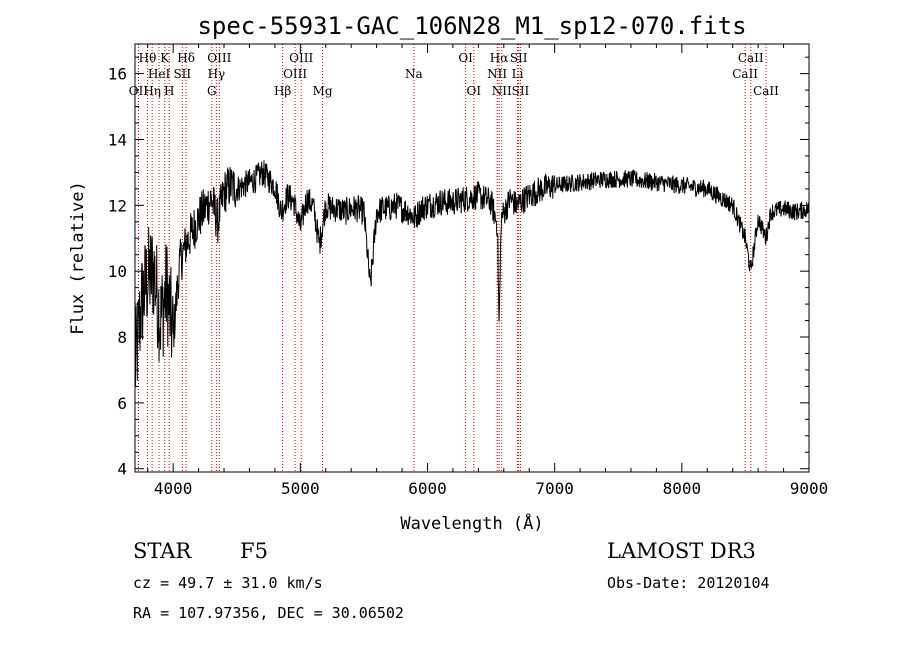 This screenshot has width=900, height=649. I want to click on x-tick-label: 6000, so click(427, 488).